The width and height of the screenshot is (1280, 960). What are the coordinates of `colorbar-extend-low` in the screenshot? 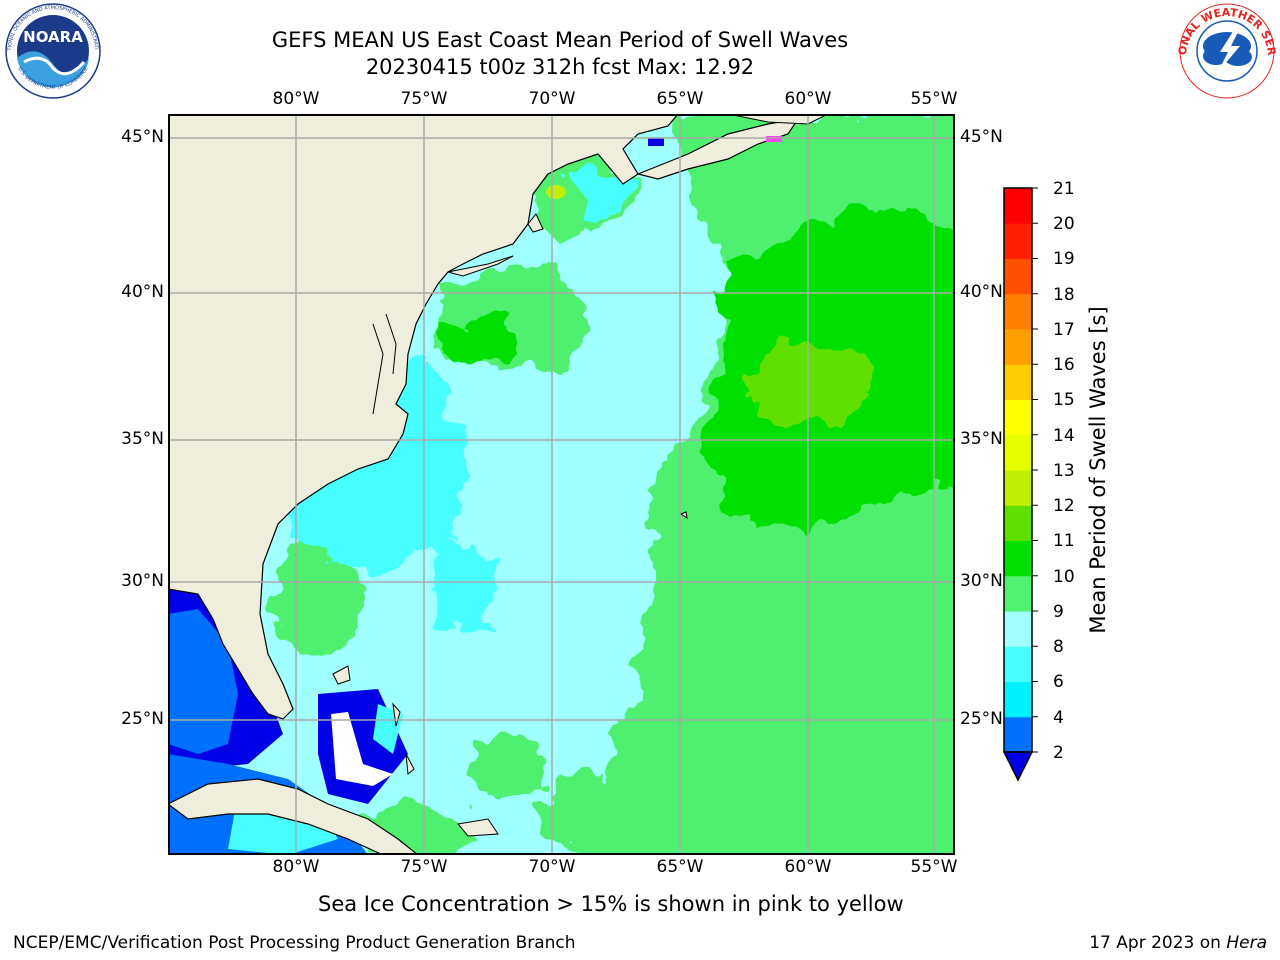 It's located at (1018, 766).